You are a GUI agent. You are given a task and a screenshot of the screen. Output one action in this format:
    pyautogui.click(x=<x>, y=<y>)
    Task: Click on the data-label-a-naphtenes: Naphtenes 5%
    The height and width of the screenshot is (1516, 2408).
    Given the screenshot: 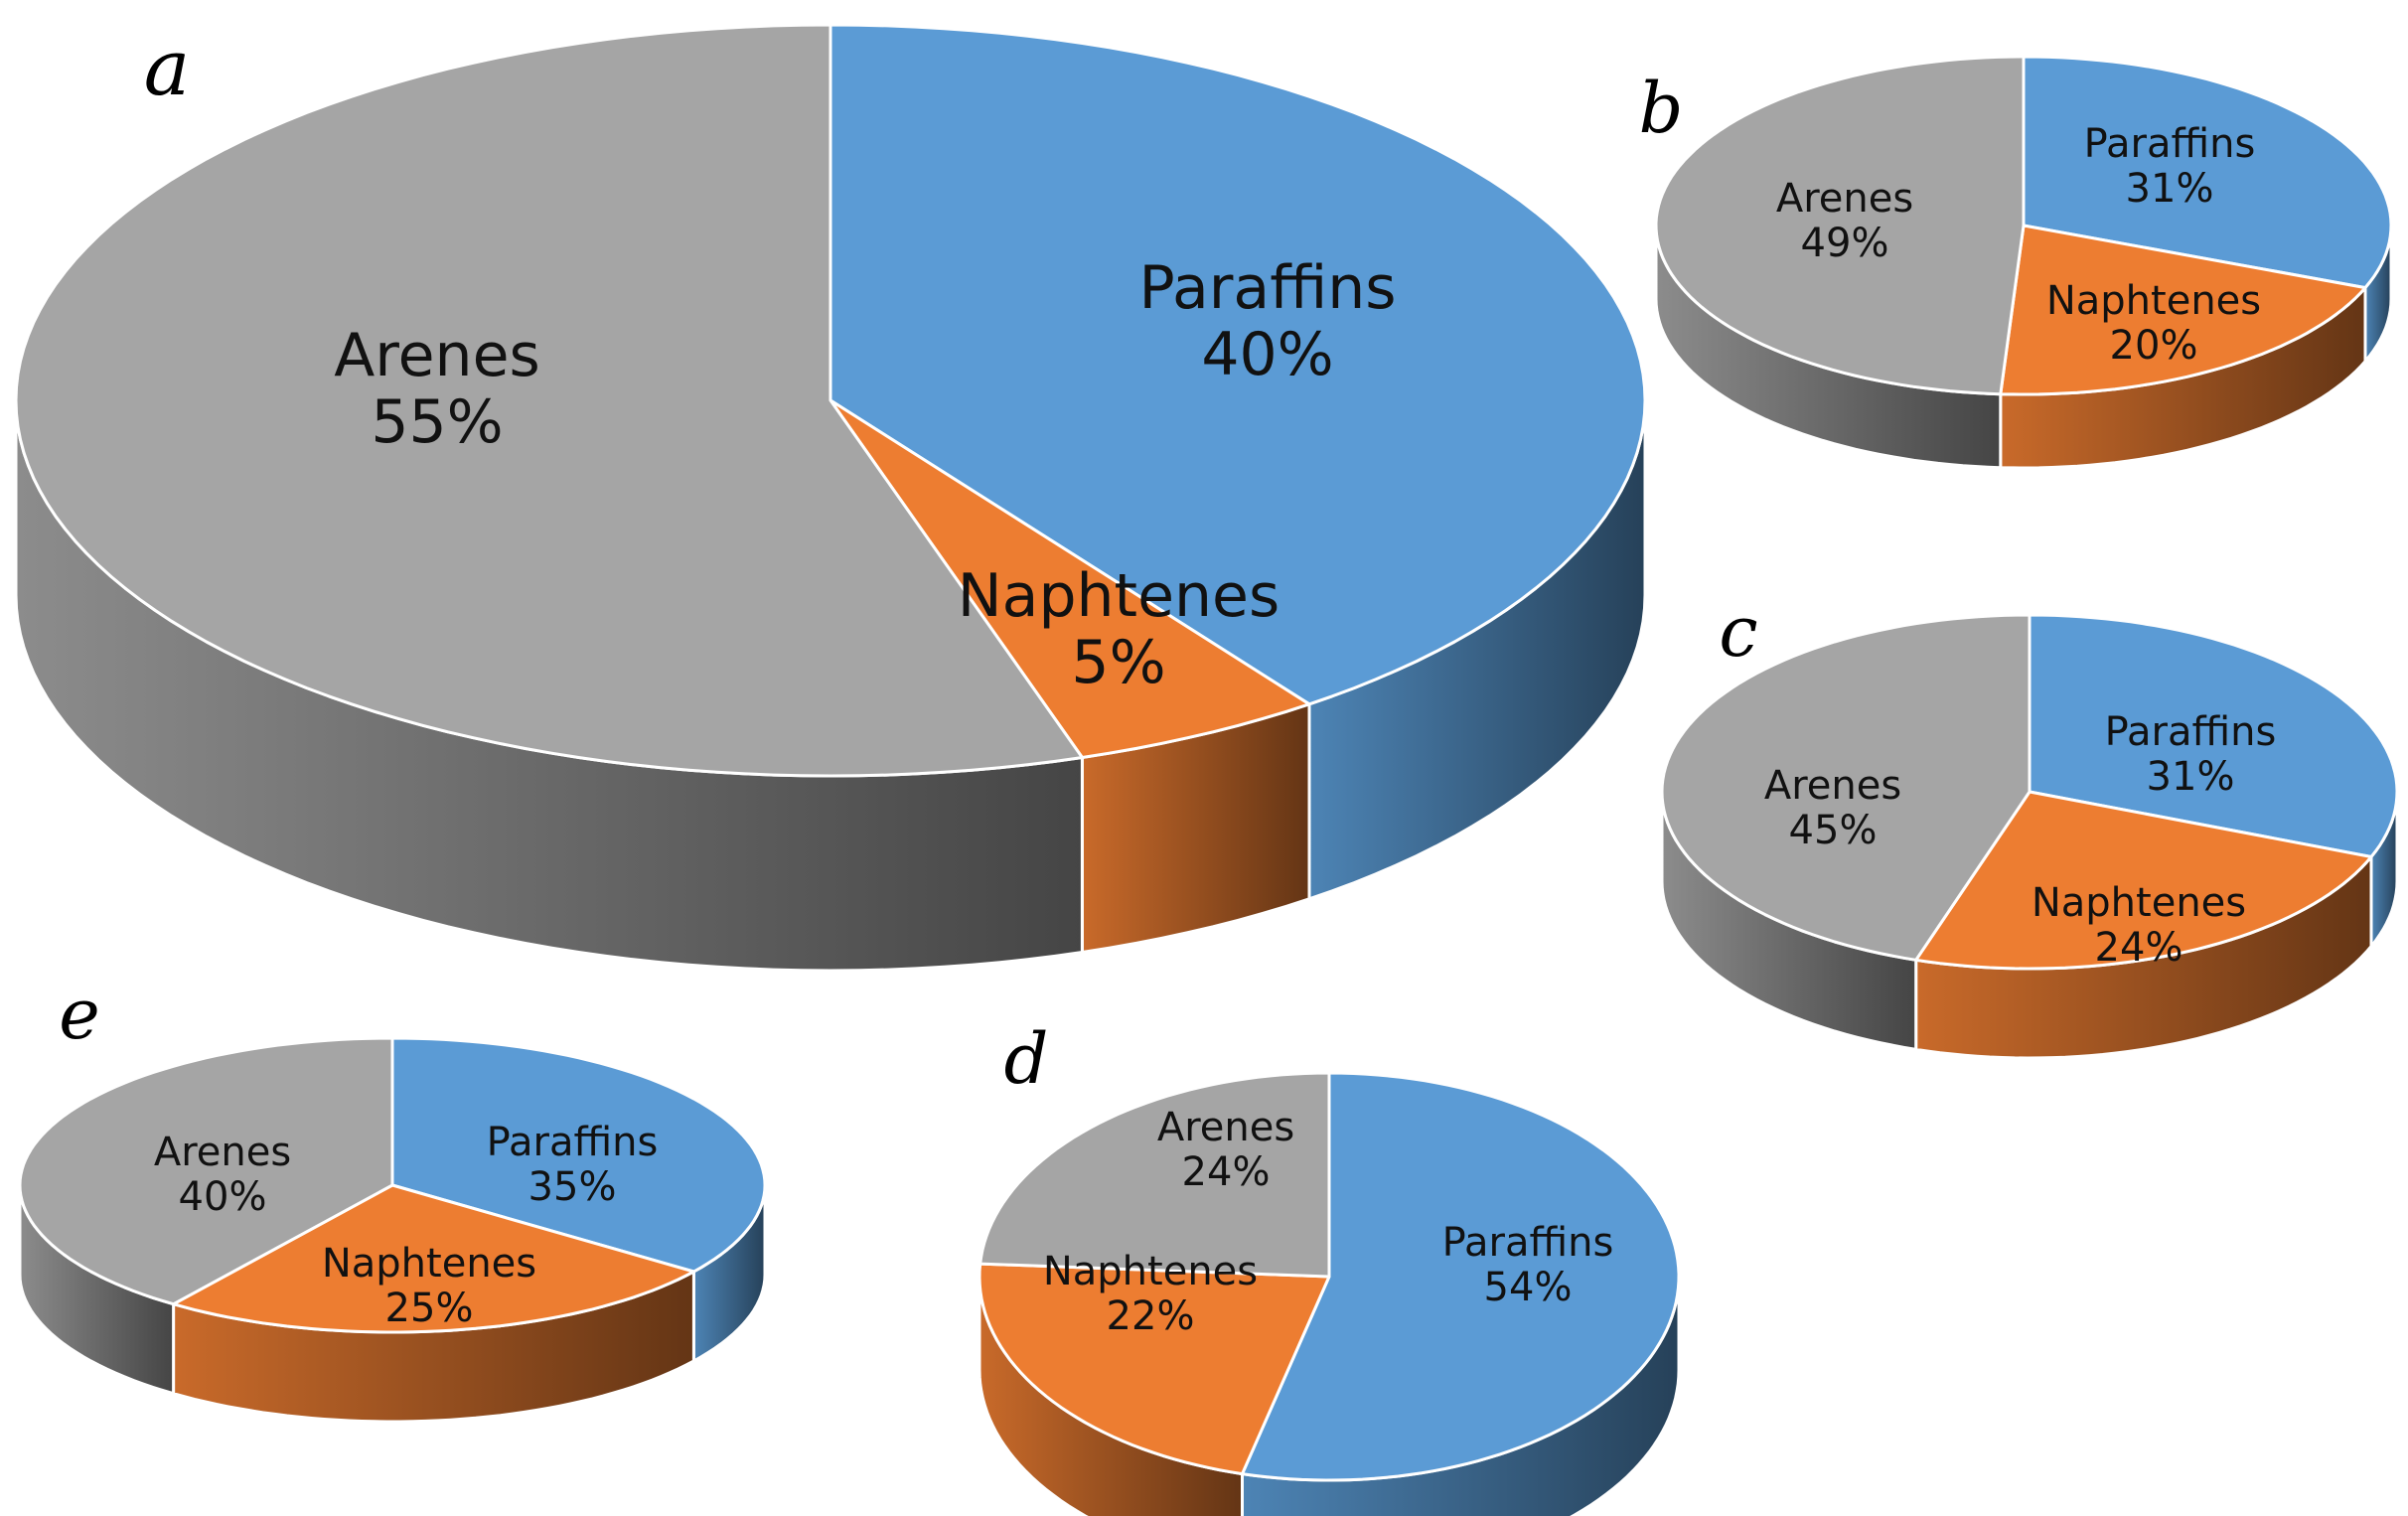 What is the action you would take?
    pyautogui.click(x=1119, y=629)
    